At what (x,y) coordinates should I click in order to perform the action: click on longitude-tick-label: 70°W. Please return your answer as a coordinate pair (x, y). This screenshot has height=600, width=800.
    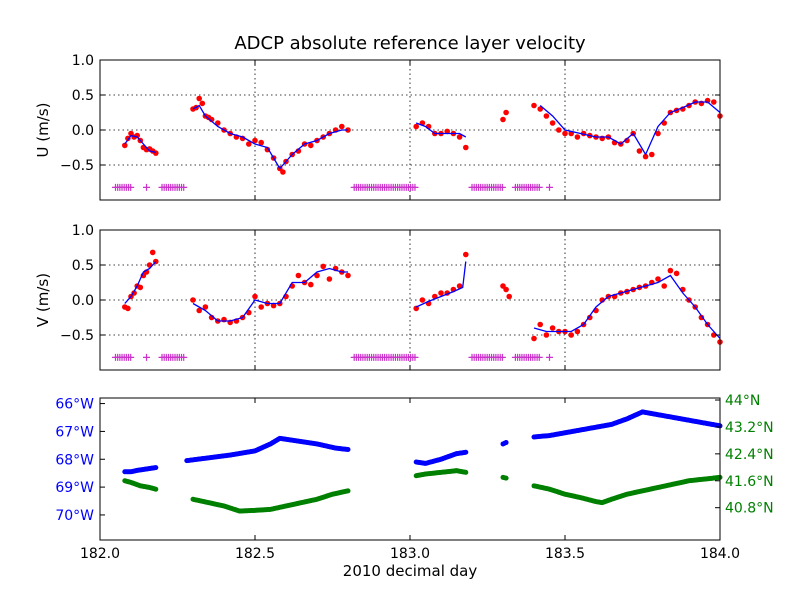
    Looking at the image, I should click on (74, 516).